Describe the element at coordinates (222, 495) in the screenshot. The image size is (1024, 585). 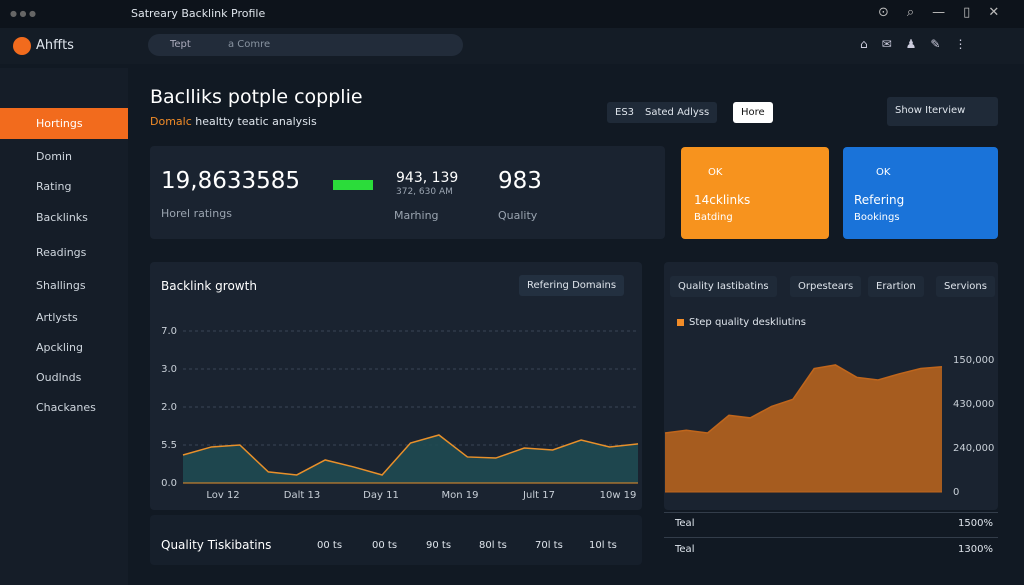
I see `x-tick-label: Lov 12` at that location.